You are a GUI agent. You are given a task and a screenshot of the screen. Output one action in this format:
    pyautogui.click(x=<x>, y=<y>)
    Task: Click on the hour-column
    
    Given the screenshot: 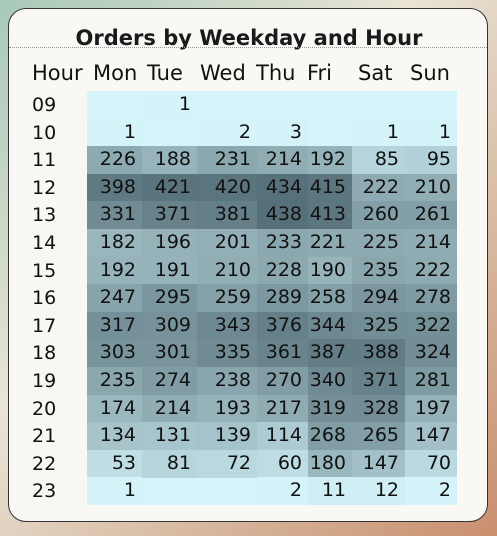 What is the action you would take?
    pyautogui.click(x=56, y=296)
    